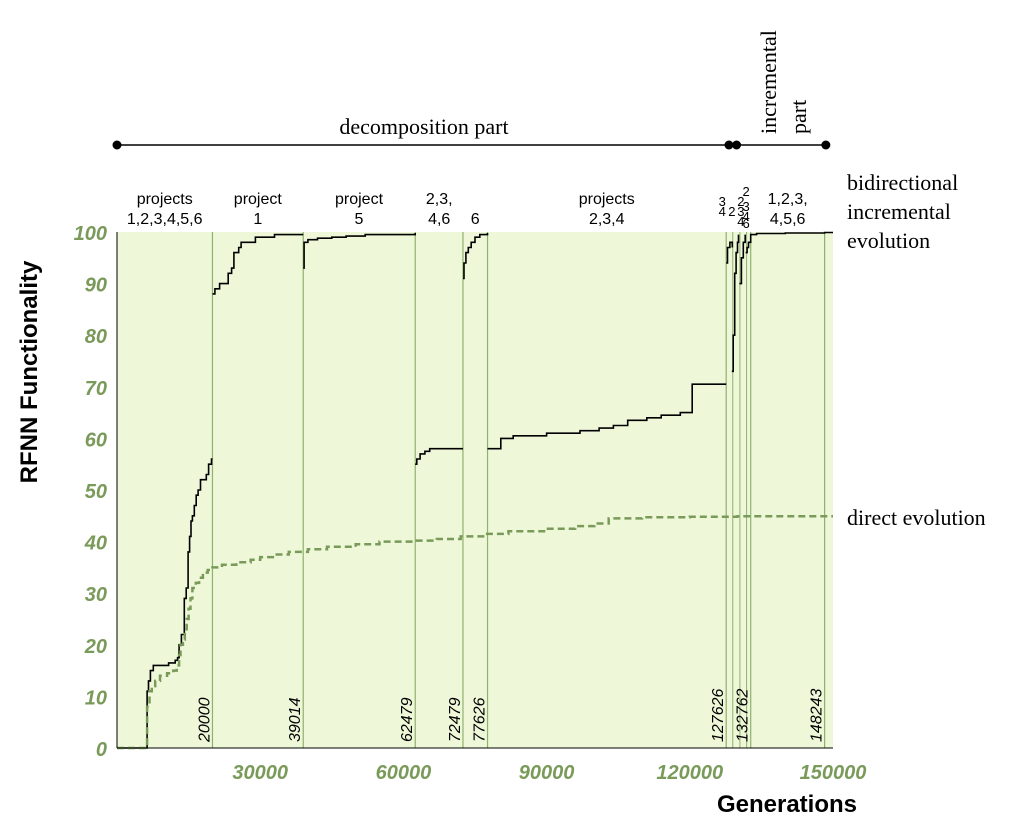 The width and height of the screenshot is (1020, 823). Describe the element at coordinates (737, 145) in the screenshot. I see `incremental-start-dot` at that location.